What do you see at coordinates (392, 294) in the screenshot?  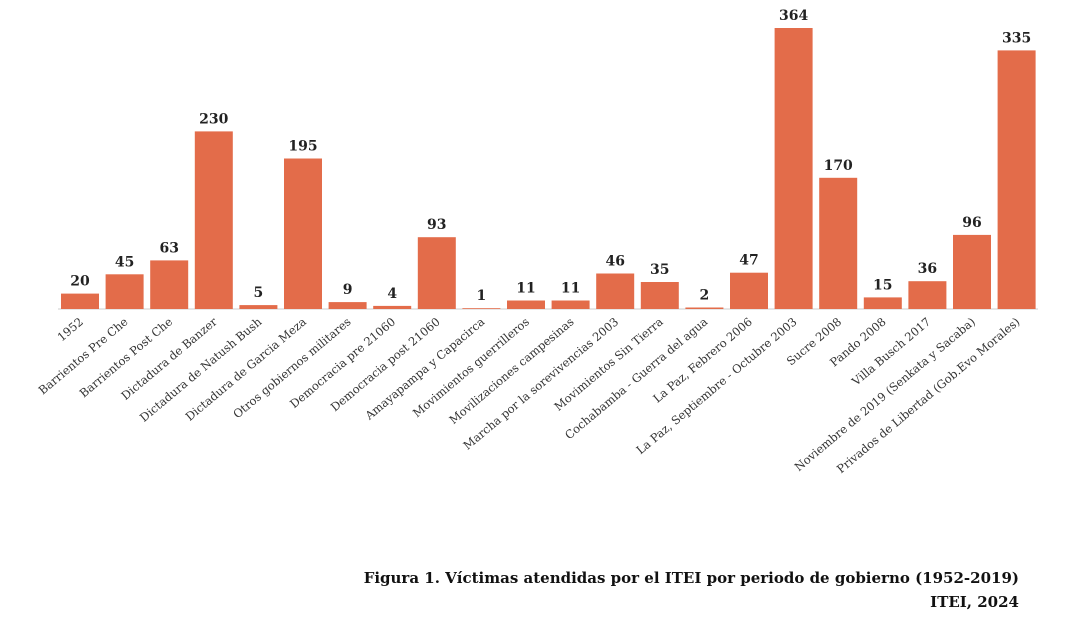 I see `bar-value-label: 4` at bounding box center [392, 294].